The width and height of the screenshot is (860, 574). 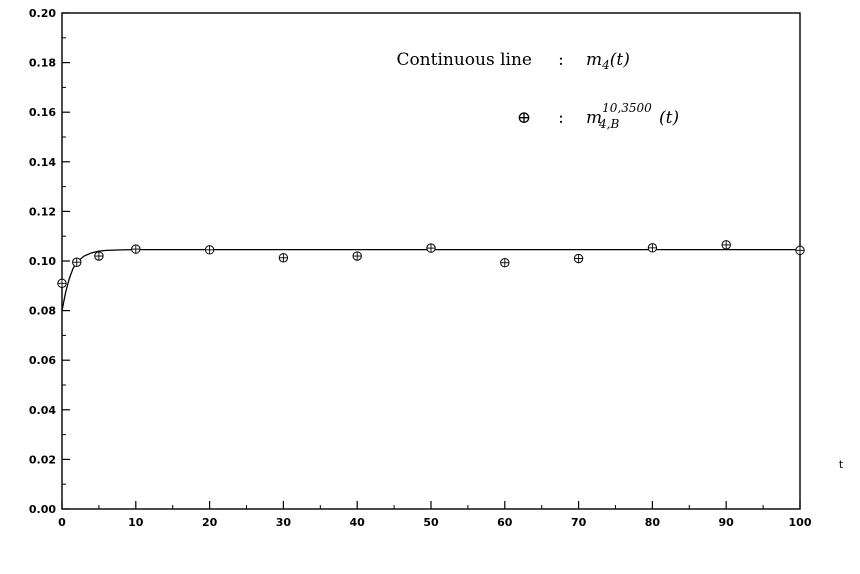 What do you see at coordinates (608, 61) in the screenshot?
I see `legend-line-symbol: m4(t)` at bounding box center [608, 61].